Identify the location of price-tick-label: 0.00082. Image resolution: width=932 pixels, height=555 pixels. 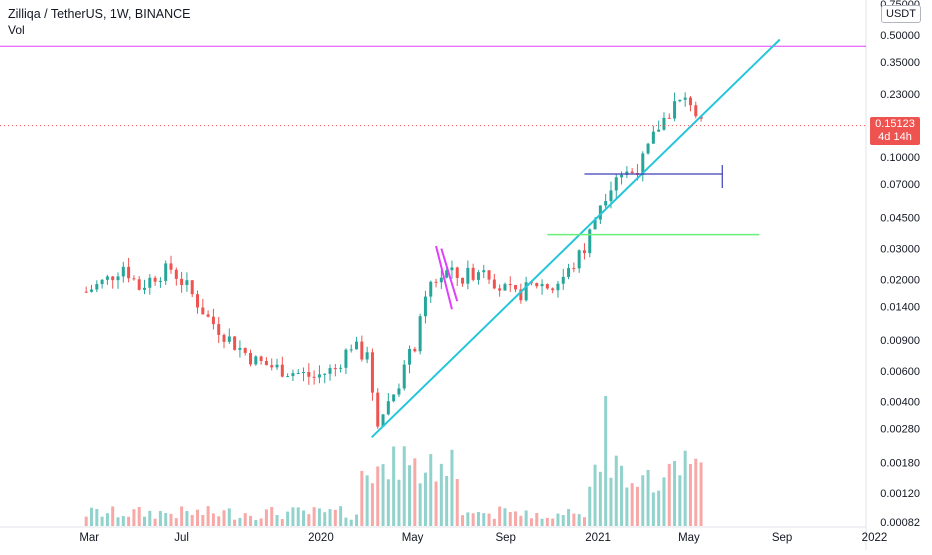
(900, 523).